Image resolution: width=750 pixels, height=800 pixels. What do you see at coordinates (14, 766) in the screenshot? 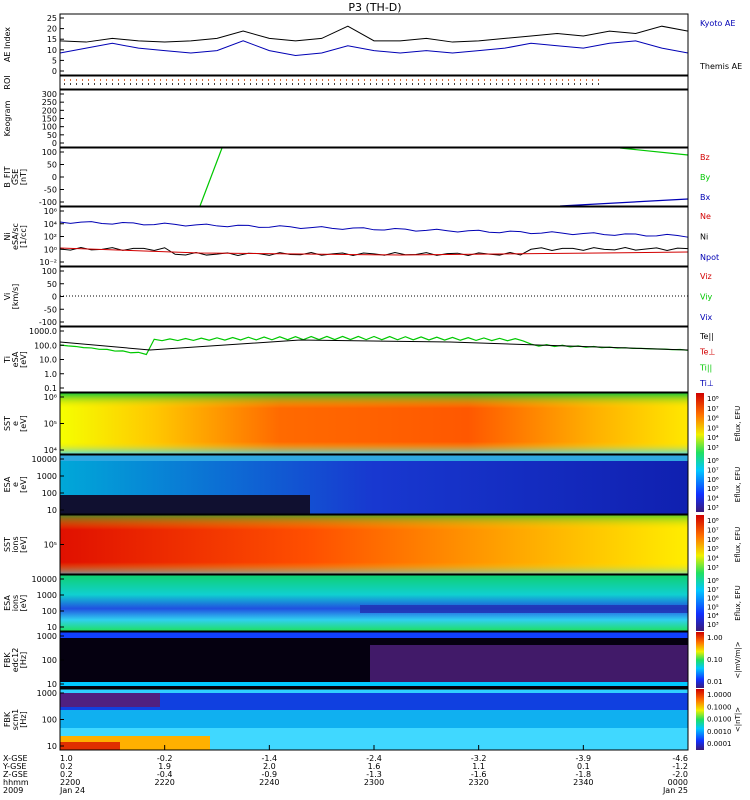
I see `footer-row-label: Y-GSE` at bounding box center [14, 766].